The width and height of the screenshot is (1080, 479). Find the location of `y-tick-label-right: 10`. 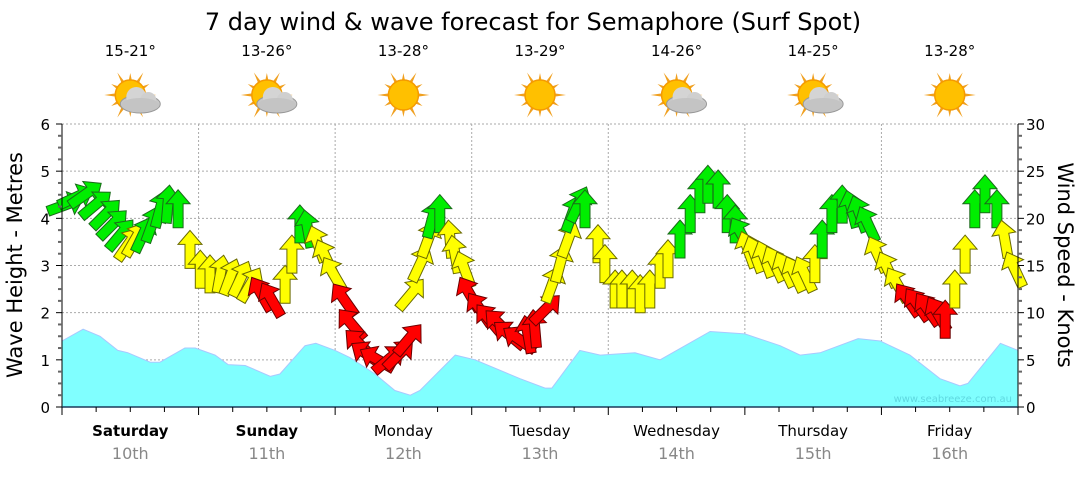

y-tick-label-right: 10 is located at coordinates (1035, 314).